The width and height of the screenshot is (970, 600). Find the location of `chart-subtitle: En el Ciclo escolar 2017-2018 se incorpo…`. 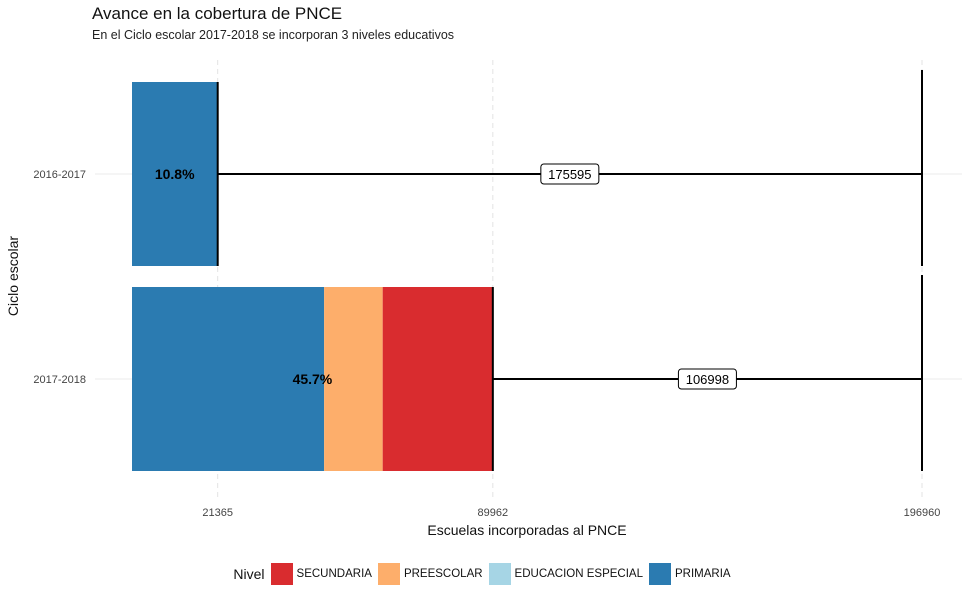

chart-subtitle: En el Ciclo escolar 2017-2018 se incorpo… is located at coordinates (273, 35).